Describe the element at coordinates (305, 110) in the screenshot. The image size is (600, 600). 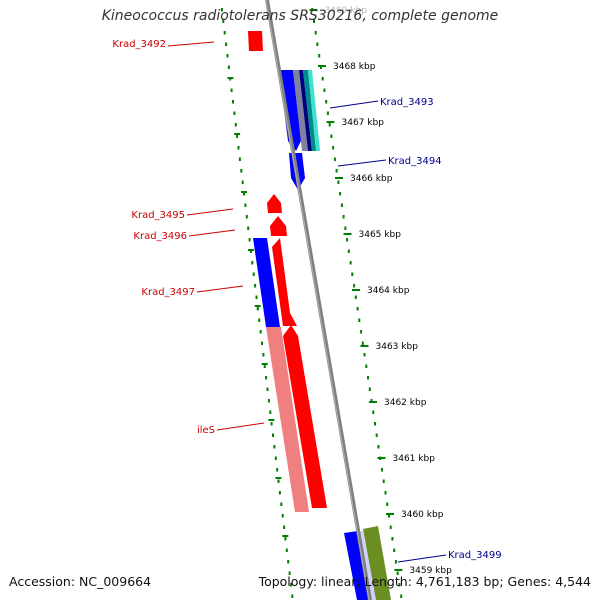
I see `gene-krad-3493-stripe-navy` at that location.